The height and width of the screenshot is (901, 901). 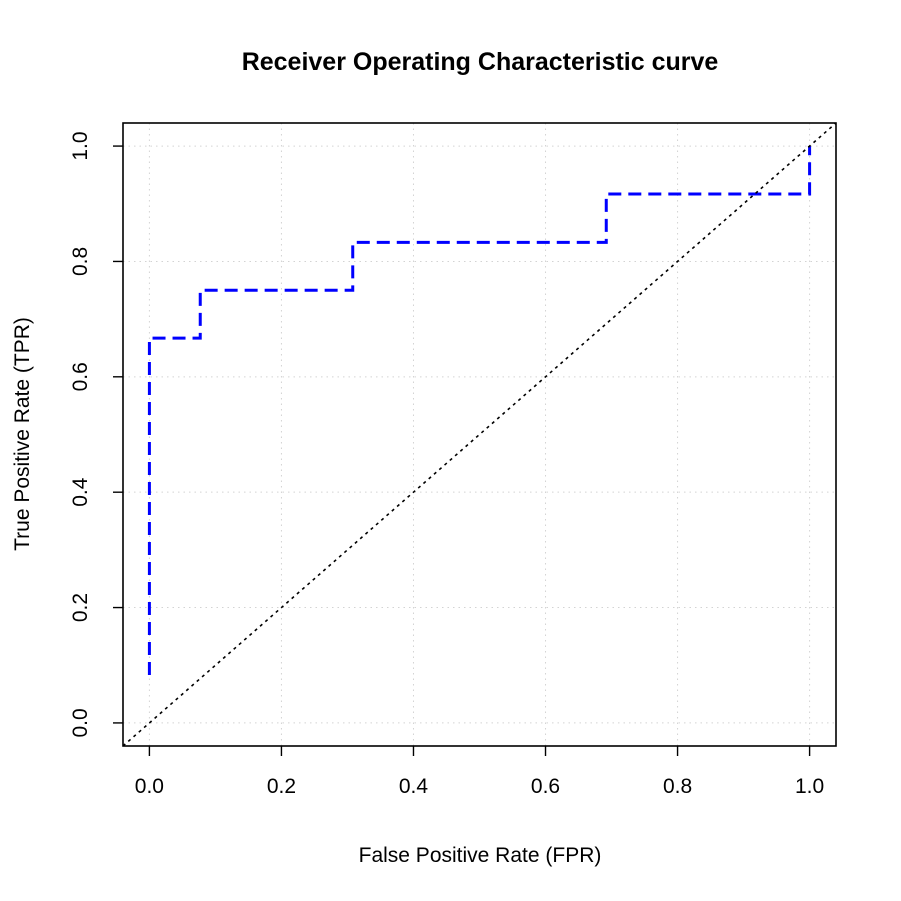 What do you see at coordinates (149, 786) in the screenshot?
I see `x-tick-label-0: 0.0` at bounding box center [149, 786].